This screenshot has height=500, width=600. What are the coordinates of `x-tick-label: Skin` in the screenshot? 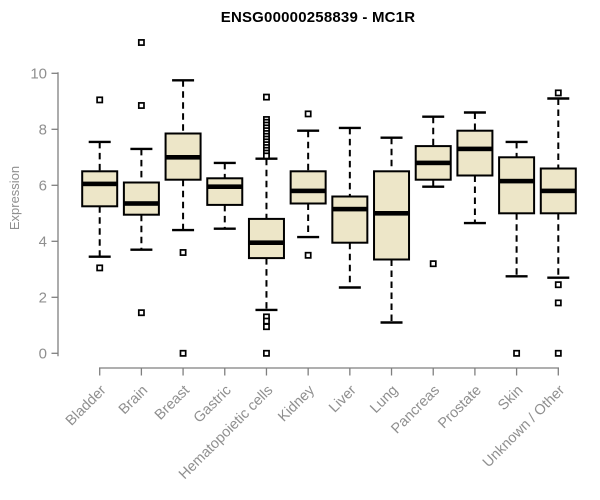 It's located at (510, 398).